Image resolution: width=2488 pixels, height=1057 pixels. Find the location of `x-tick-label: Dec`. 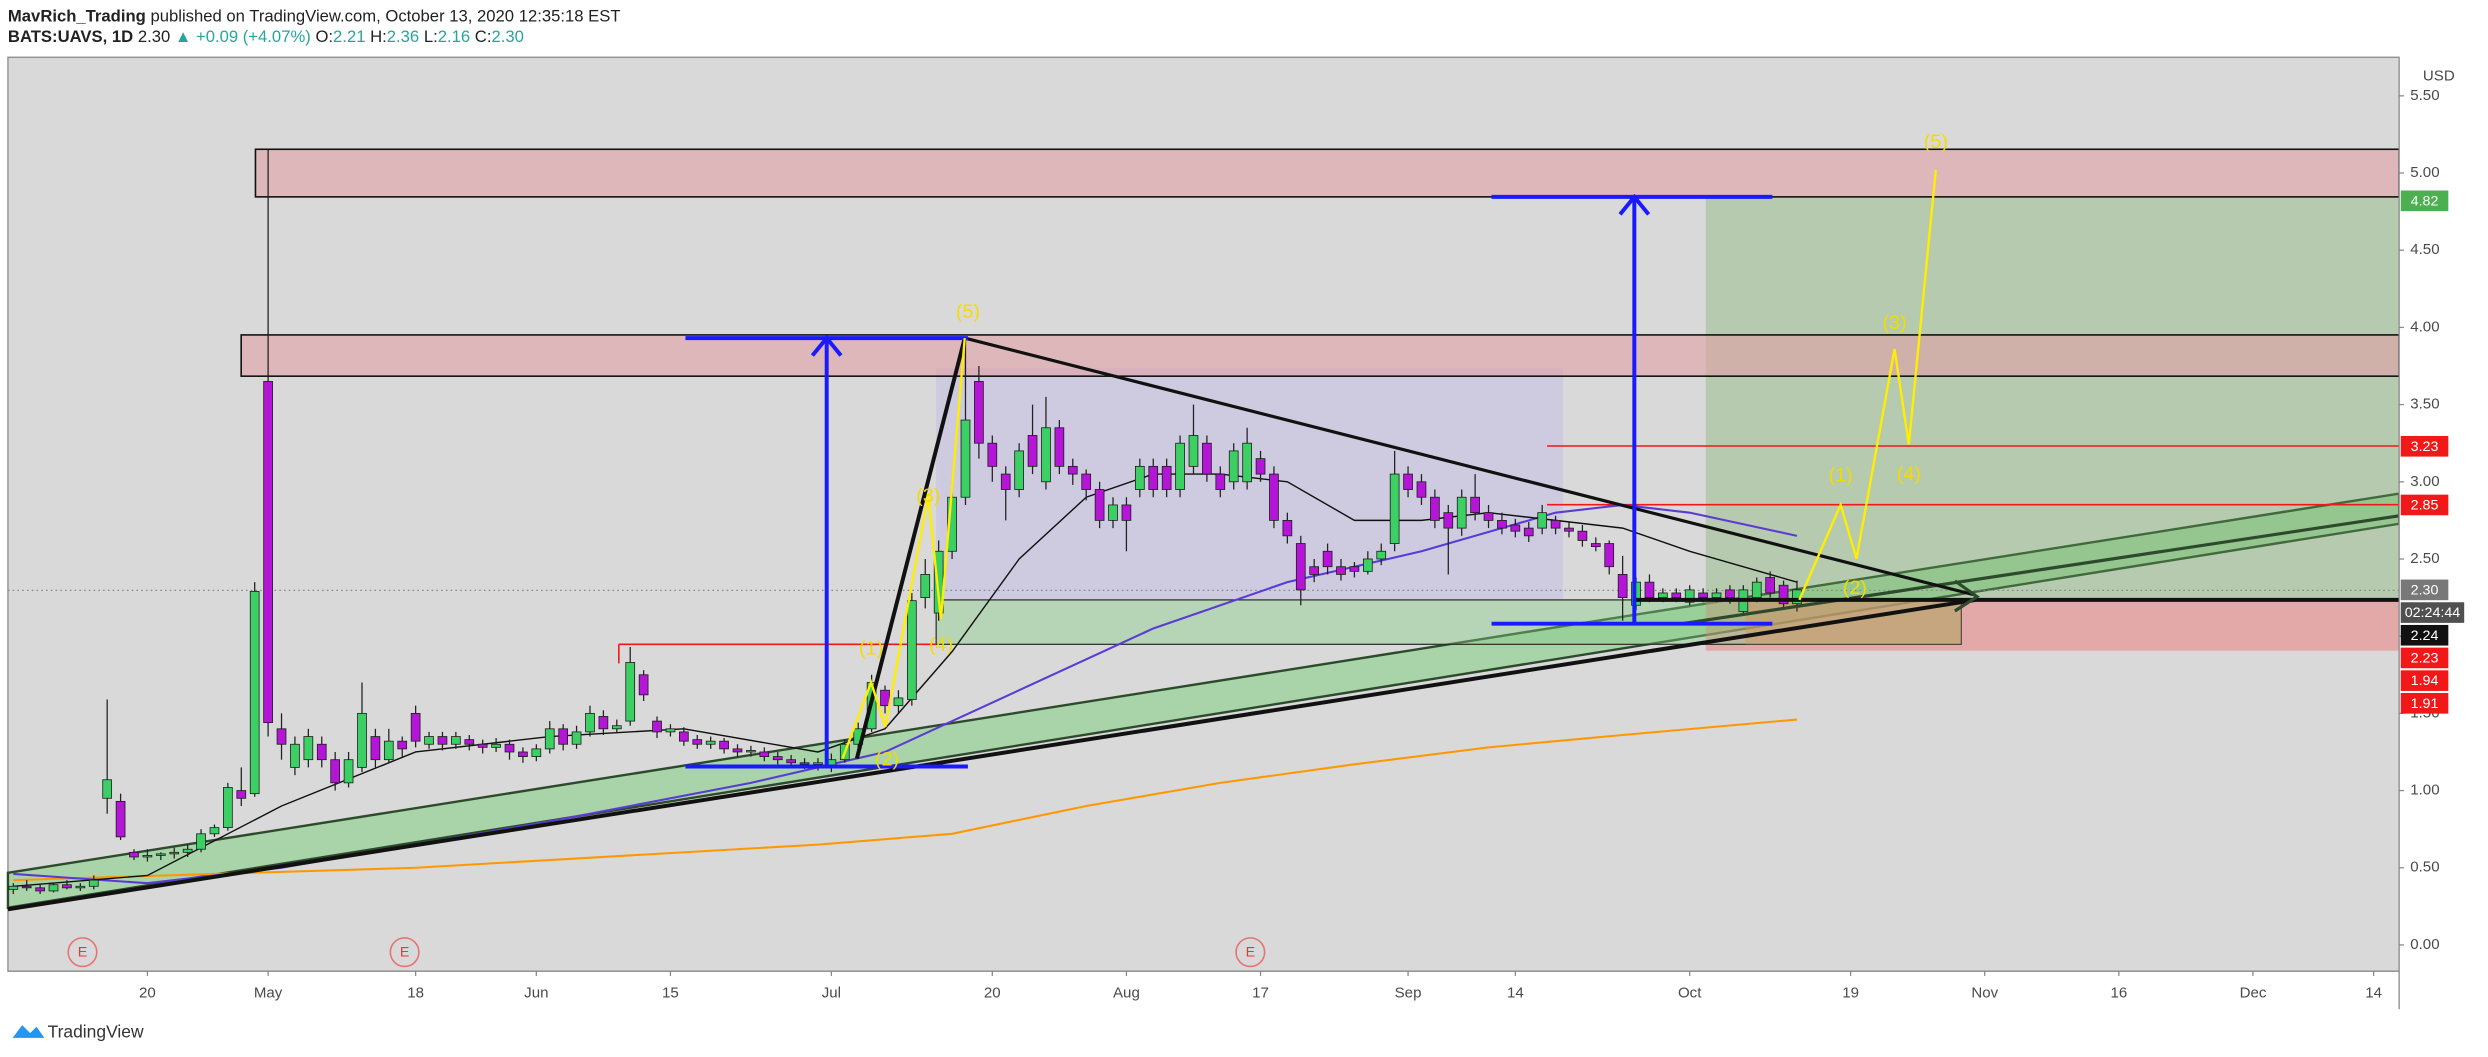

x-tick-label: Dec is located at coordinates (2253, 992).